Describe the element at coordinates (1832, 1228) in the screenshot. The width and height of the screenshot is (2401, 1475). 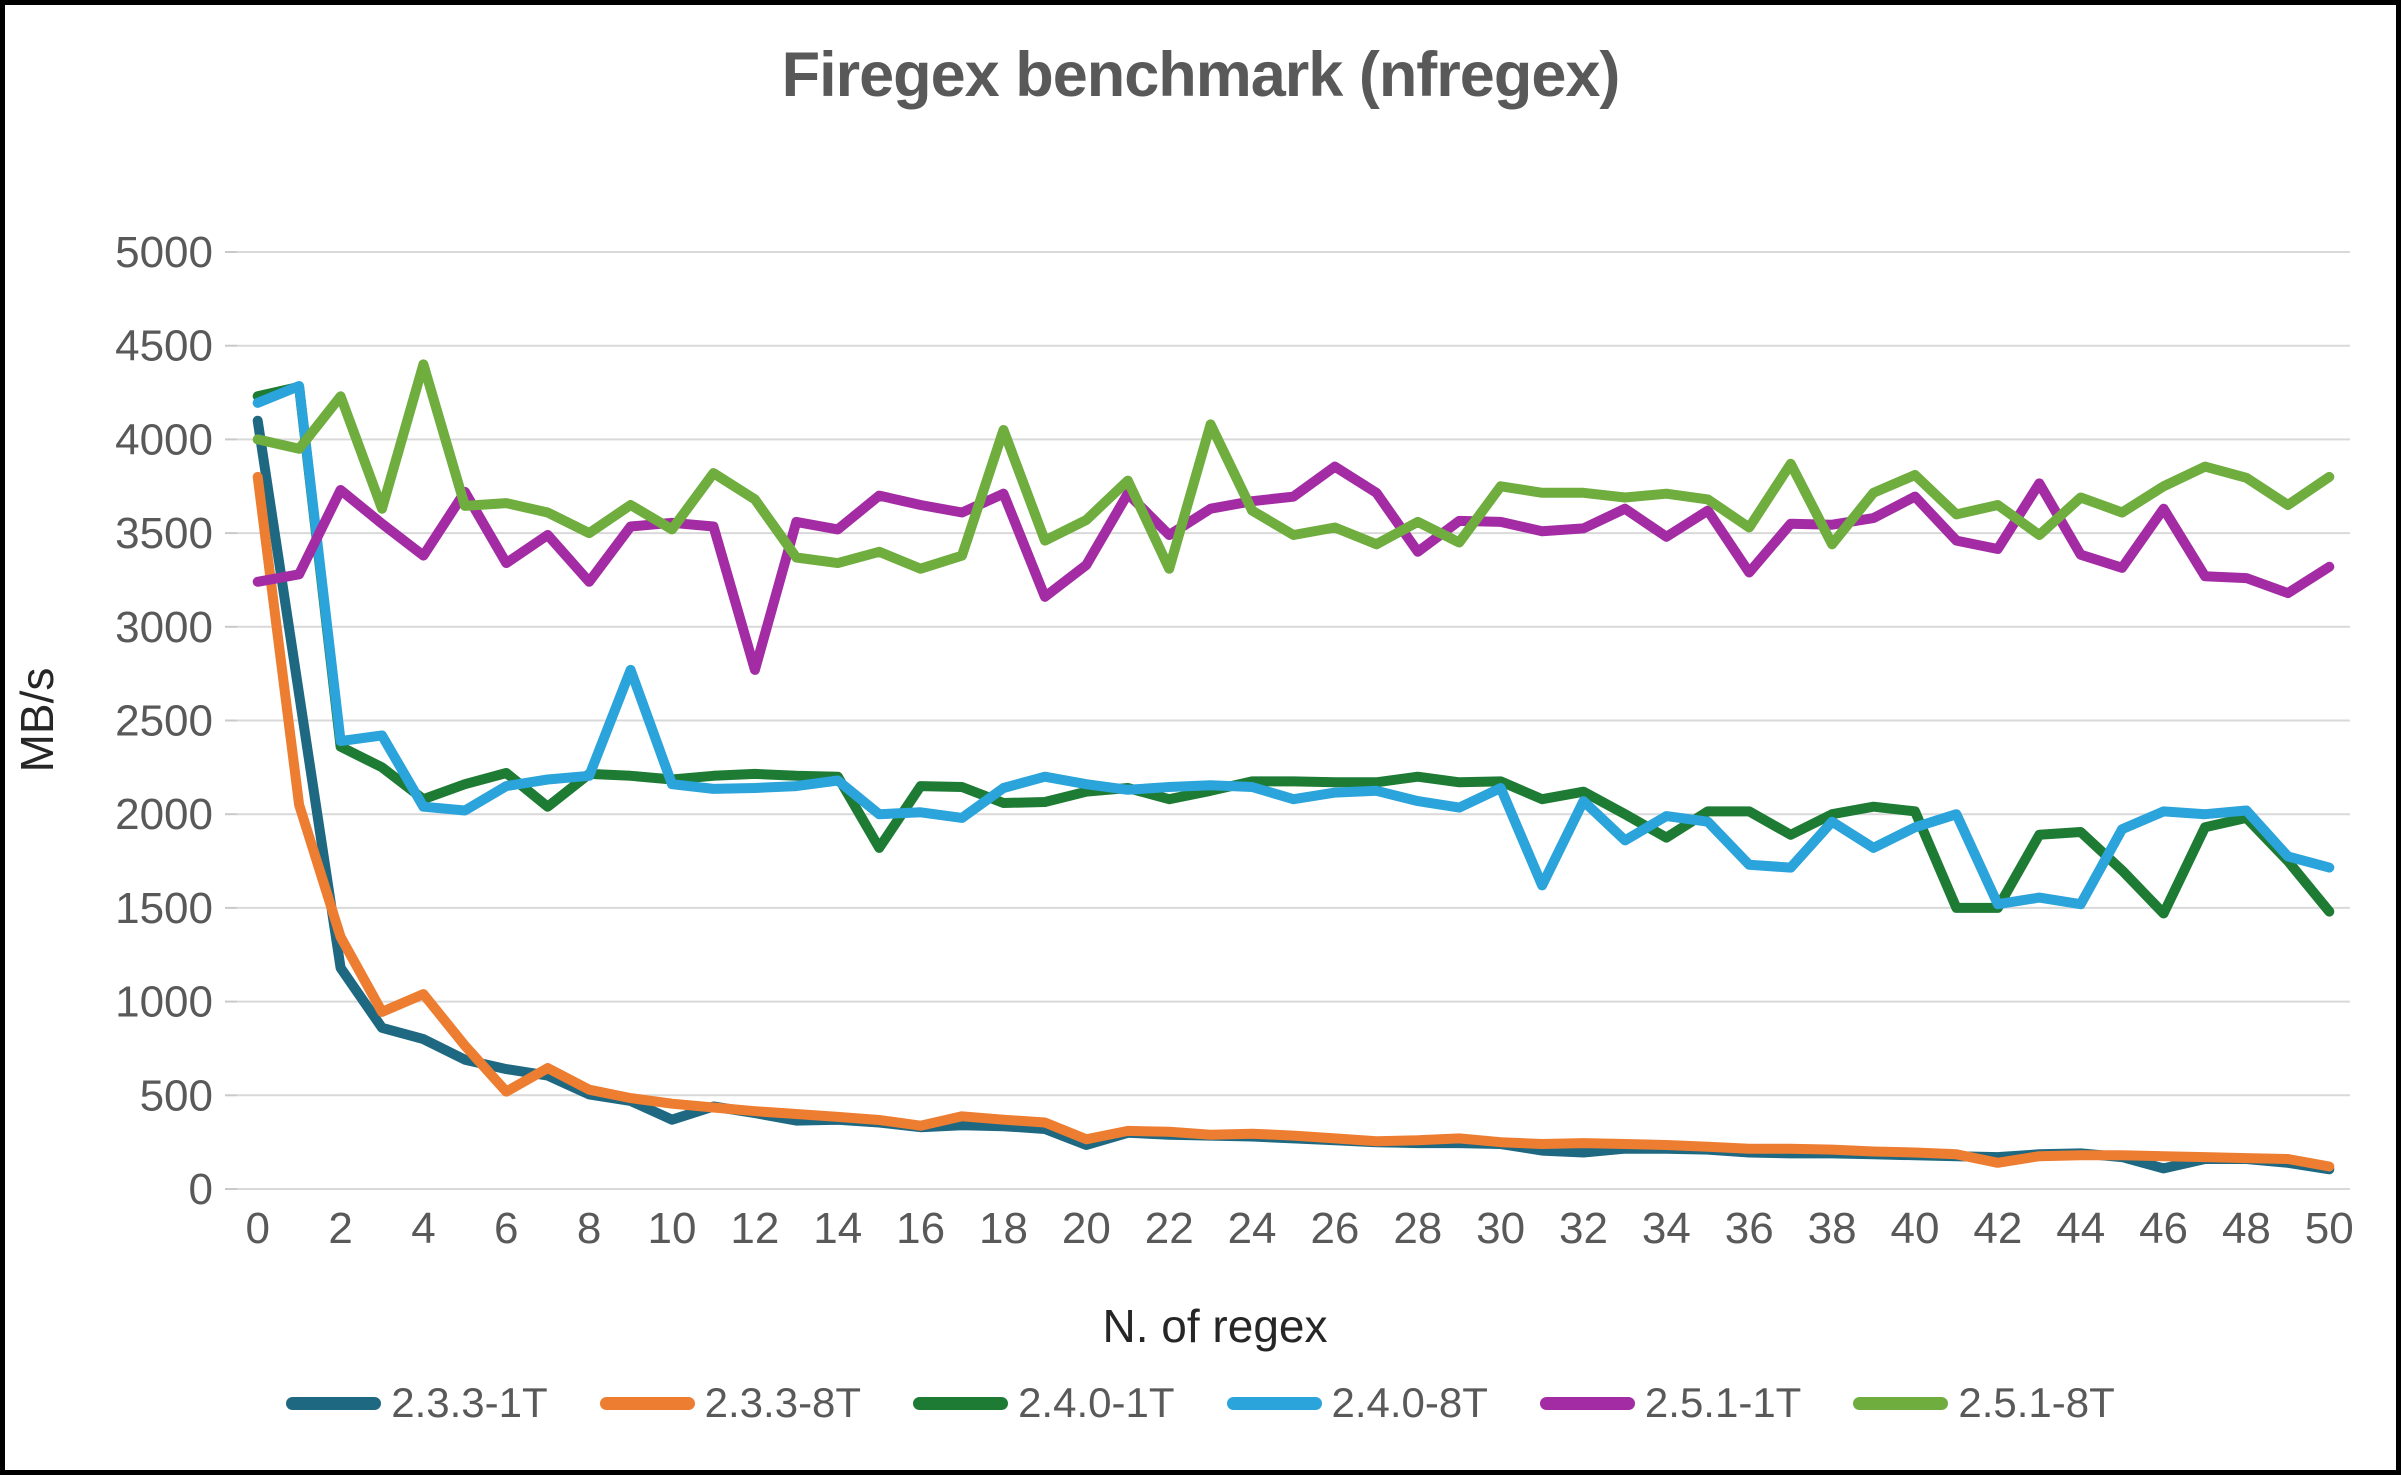
I see `x-axis-tick-label: 38` at that location.